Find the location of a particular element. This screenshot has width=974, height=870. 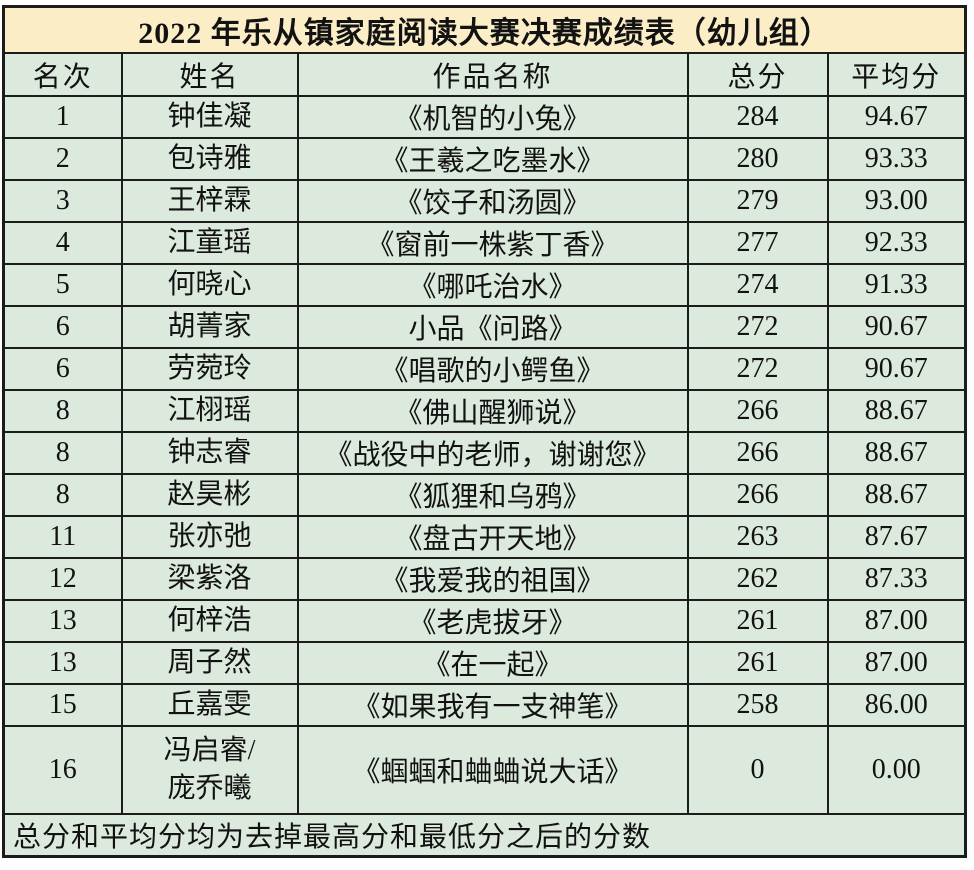

name-cell: 何梓浩 is located at coordinates (209, 621).